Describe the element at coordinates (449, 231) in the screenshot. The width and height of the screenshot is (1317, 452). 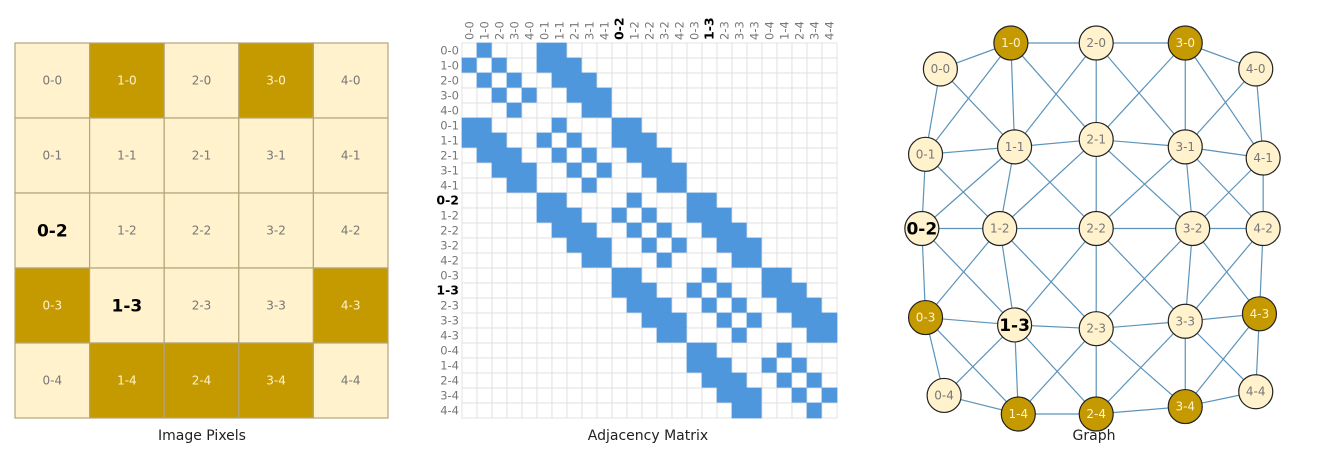
I see `matrix-row-label-2-2: 2-2` at that location.